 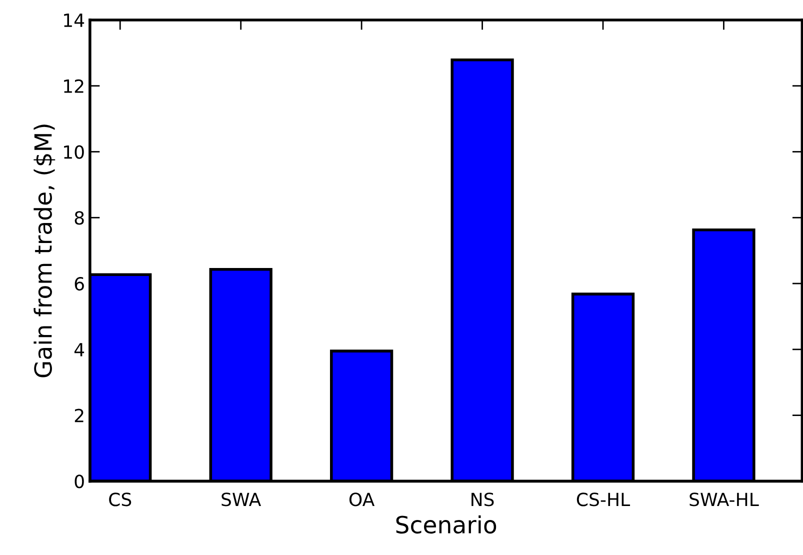 I want to click on x-tick-label: SWA-HL, so click(x=724, y=499).